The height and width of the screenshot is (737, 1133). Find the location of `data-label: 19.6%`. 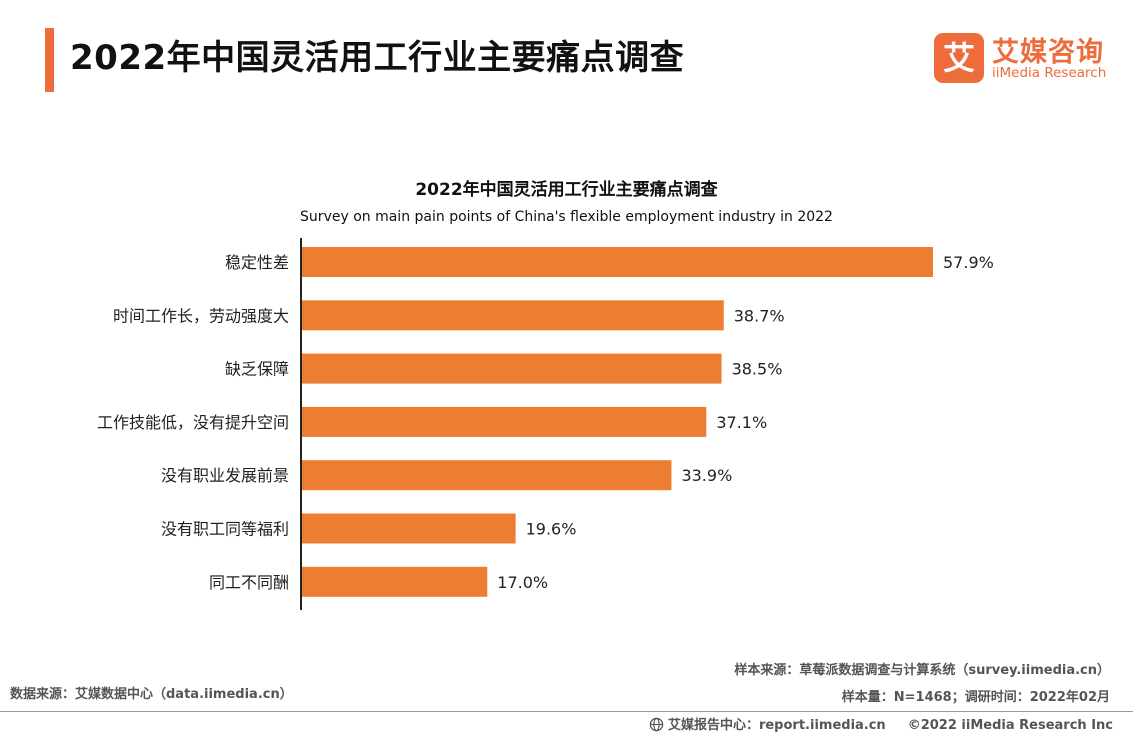

data-label: 19.6% is located at coordinates (551, 529).